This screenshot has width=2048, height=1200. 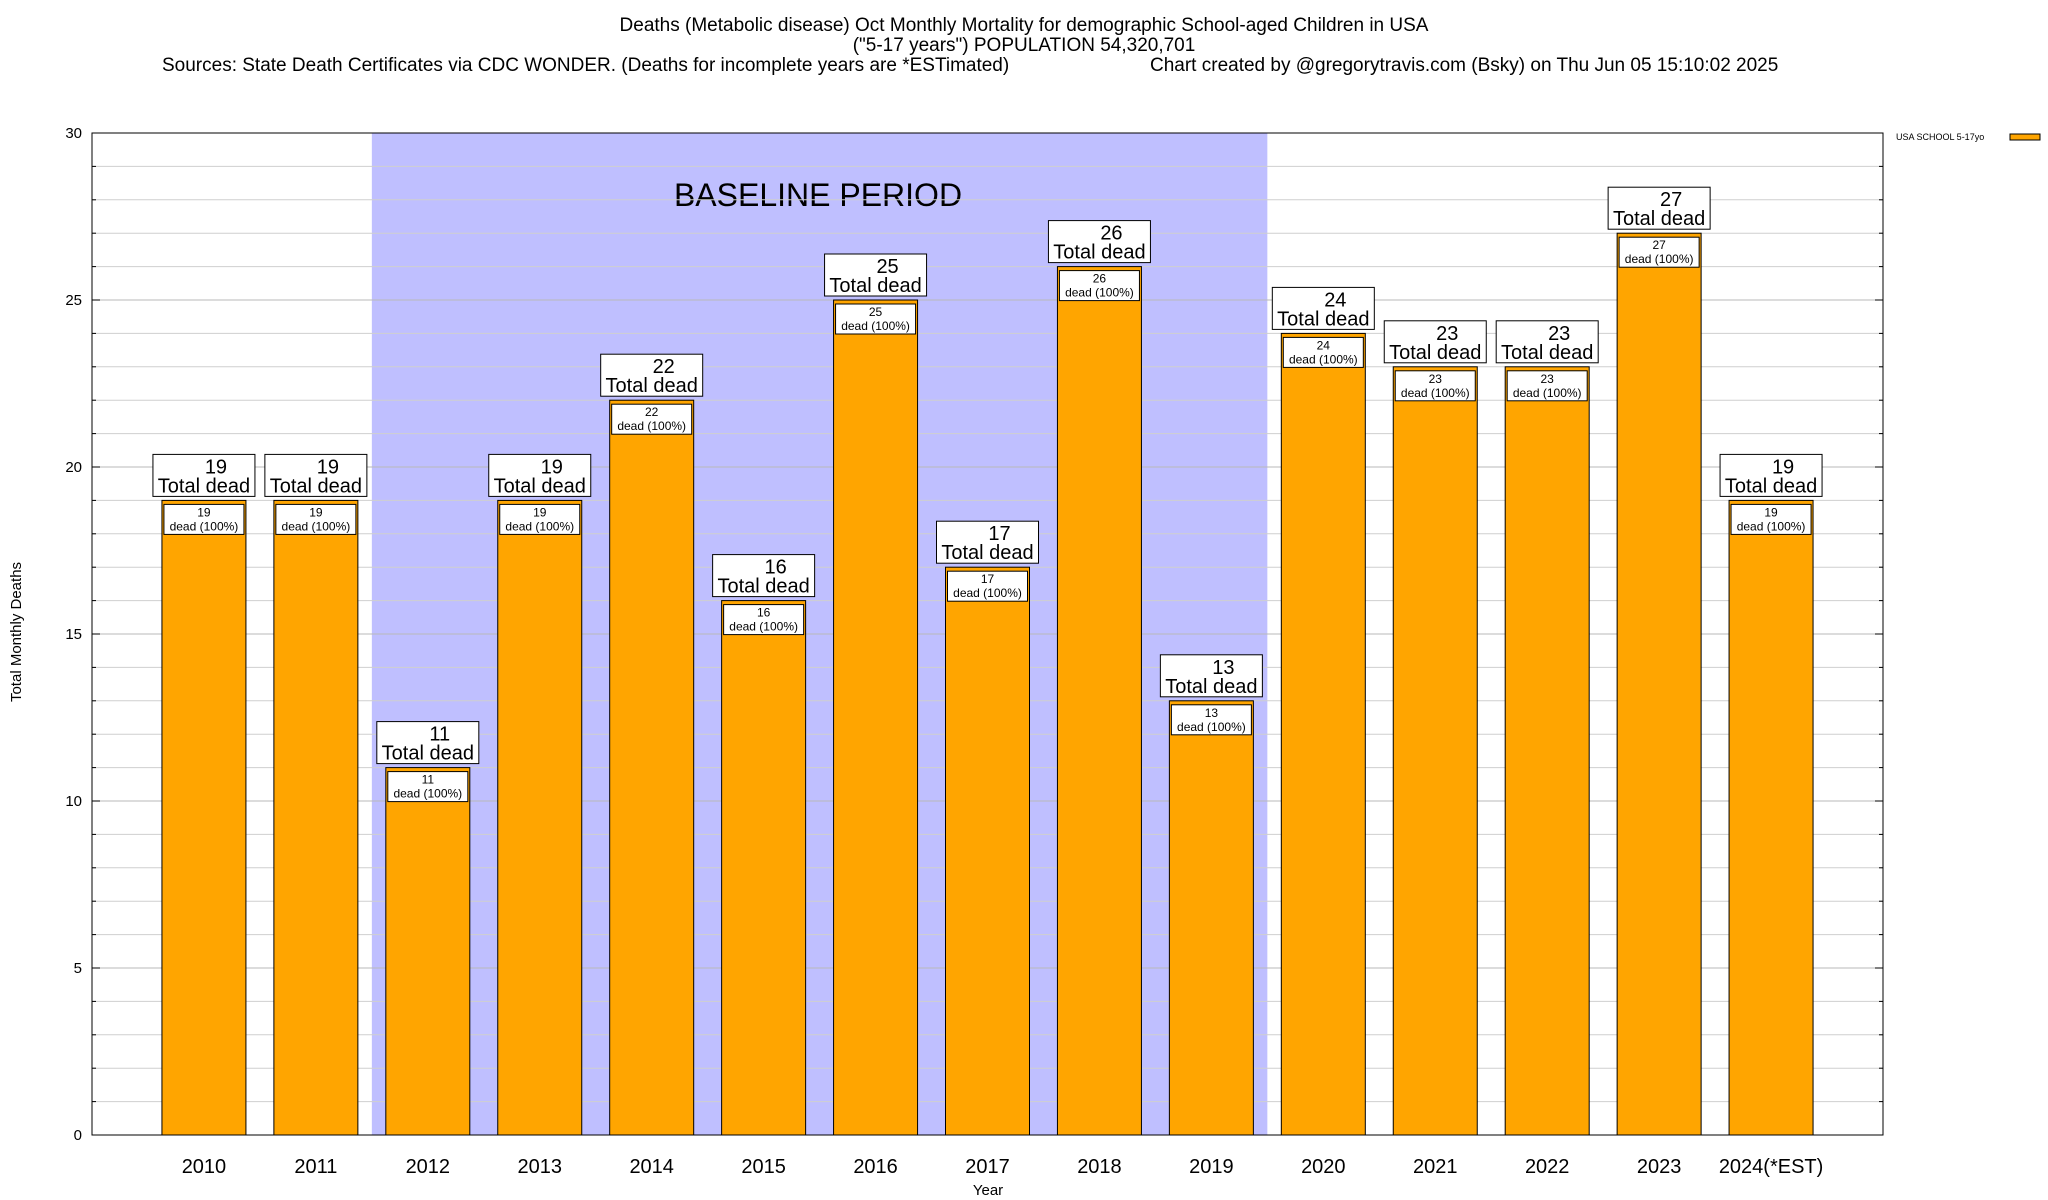 I want to click on y-tick-label: 15, so click(x=73, y=634).